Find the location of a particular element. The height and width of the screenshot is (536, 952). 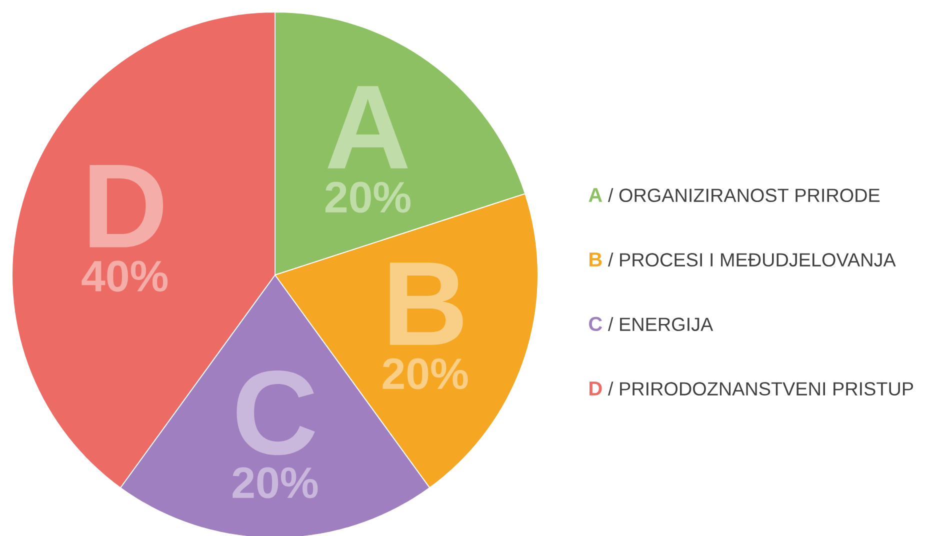

text: / PRIRODOZNANSTVENI PRISTUP is located at coordinates (761, 389).